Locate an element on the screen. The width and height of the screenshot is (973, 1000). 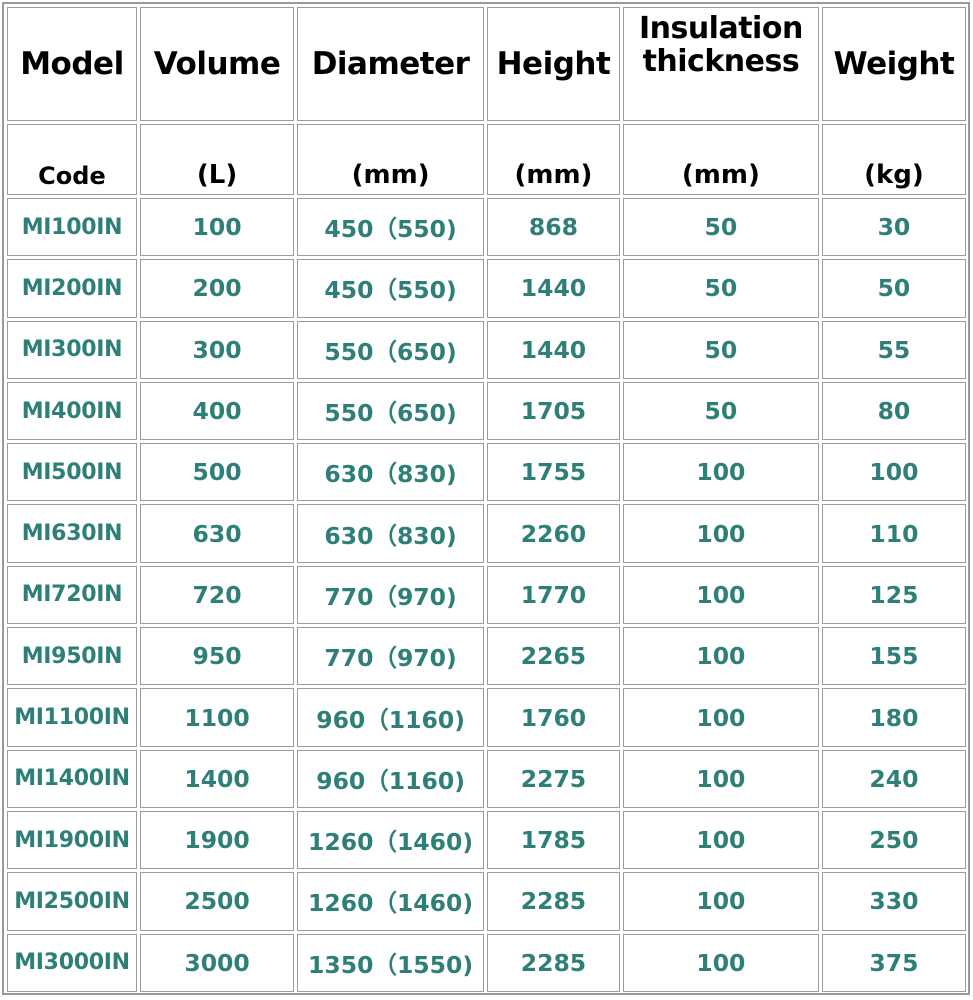
cell-height: 2275 is located at coordinates (553, 778).